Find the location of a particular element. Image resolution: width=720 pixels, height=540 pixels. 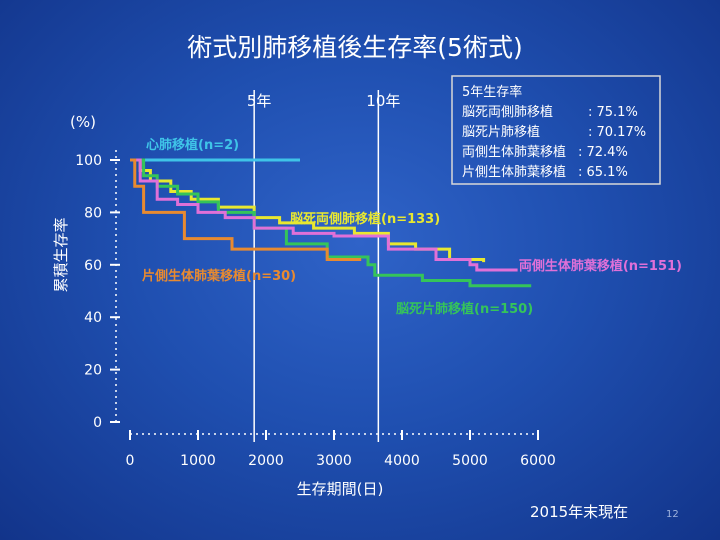

x-tick-label: 5000 is located at coordinates (470, 461).